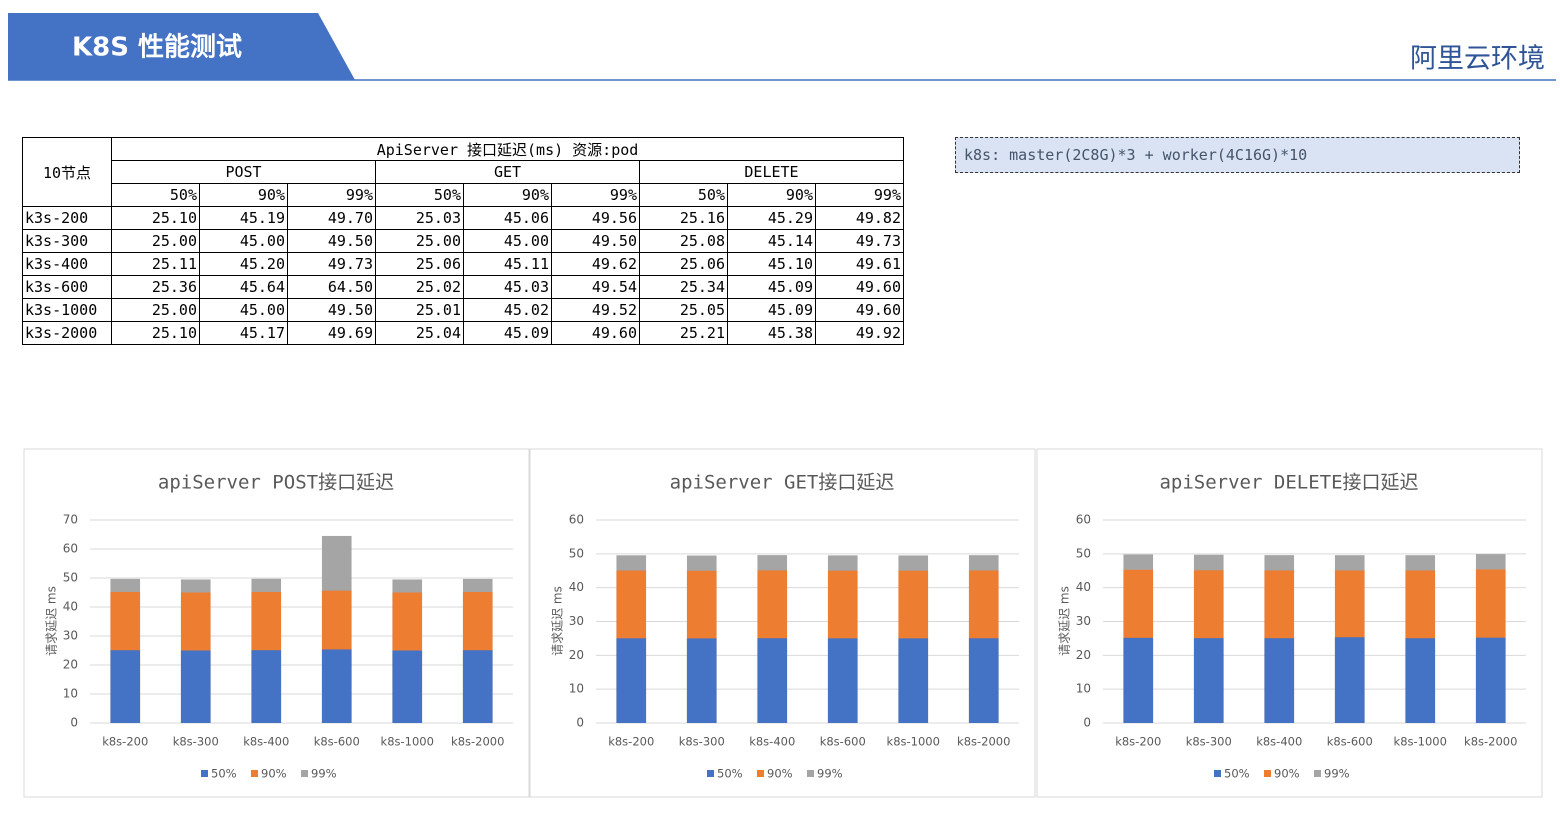 This screenshot has width=1560, height=815. What do you see at coordinates (67, 333) in the screenshot?
I see `table-cell: k3s-2000` at bounding box center [67, 333].